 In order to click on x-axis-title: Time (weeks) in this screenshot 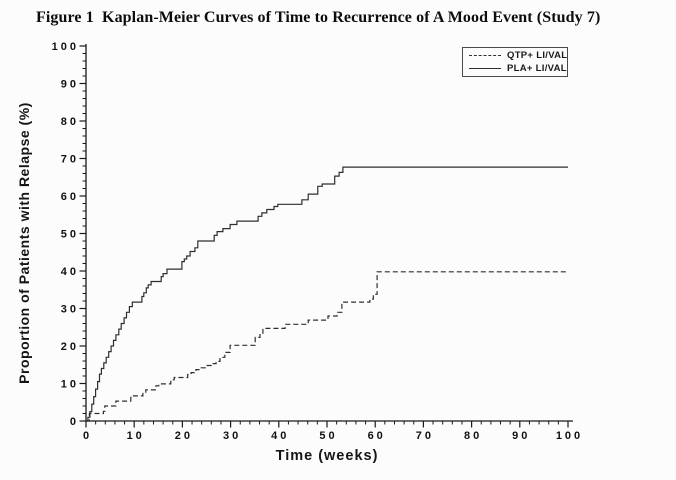, I will do `click(327, 456)`.